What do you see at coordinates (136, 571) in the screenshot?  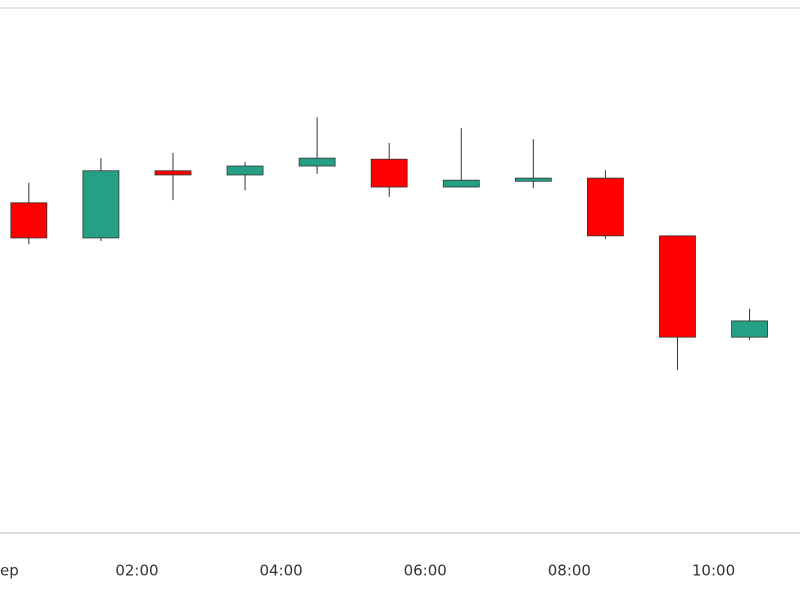 I see `x-tick-label: 02:00` at bounding box center [136, 571].